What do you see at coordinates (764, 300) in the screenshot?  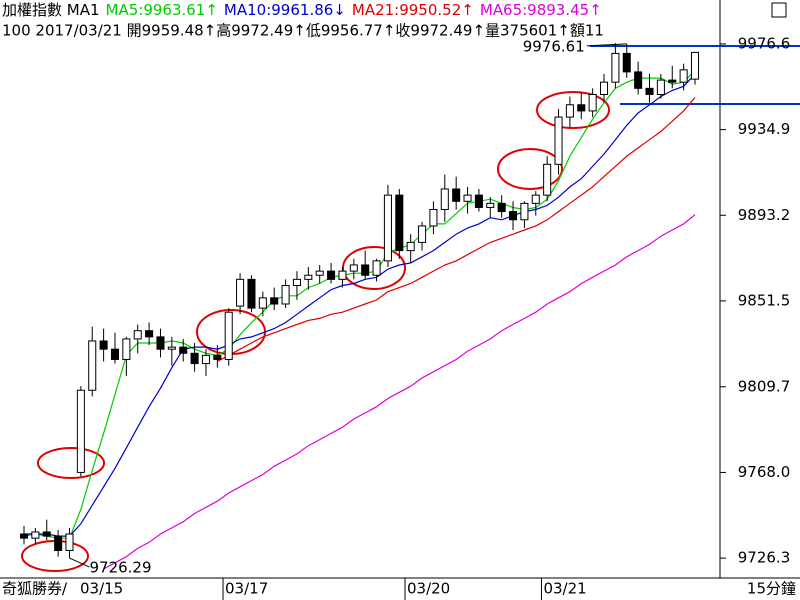 I see `y-tick-label: 9851.5` at bounding box center [764, 300].